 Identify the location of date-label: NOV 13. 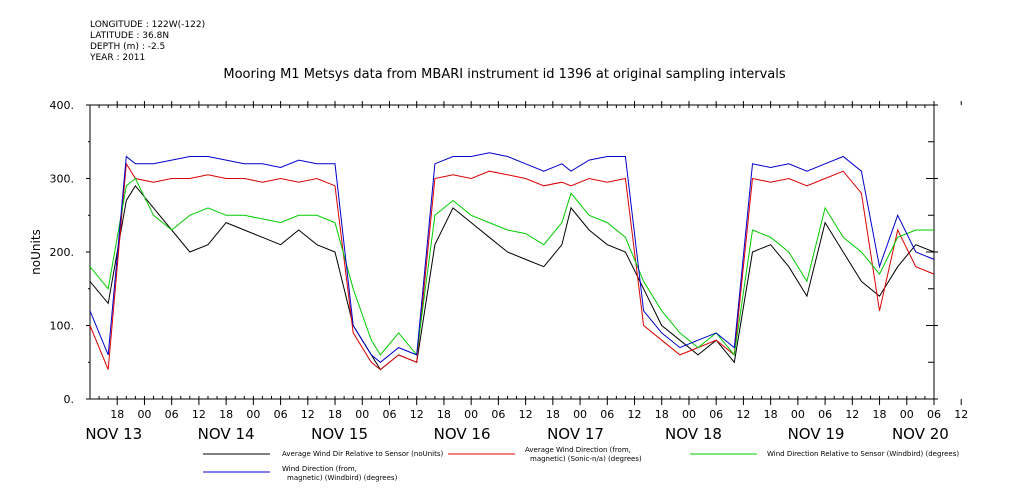
(113, 434).